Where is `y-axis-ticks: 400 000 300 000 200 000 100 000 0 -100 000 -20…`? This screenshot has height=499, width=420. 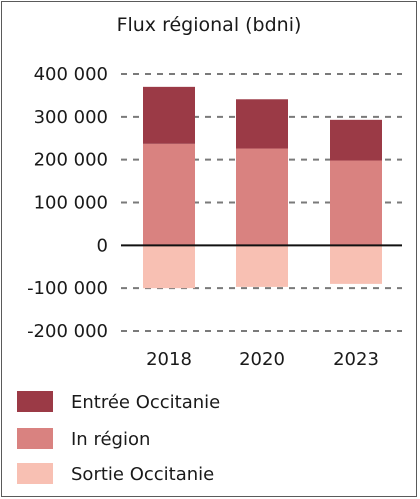
y-axis-ticks: 400 000 300 000 200 000 100 000 0 -100 000 -20… is located at coordinates (67, 203).